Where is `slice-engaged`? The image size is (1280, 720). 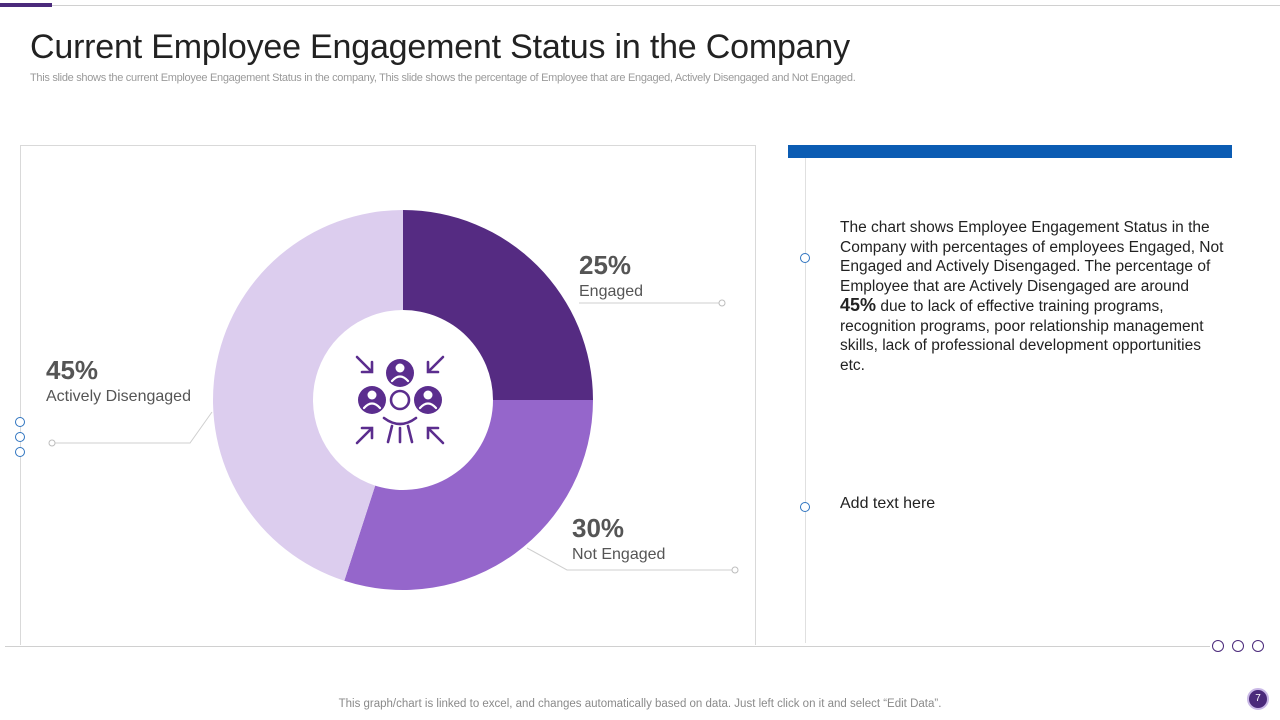 slice-engaged is located at coordinates (498, 305).